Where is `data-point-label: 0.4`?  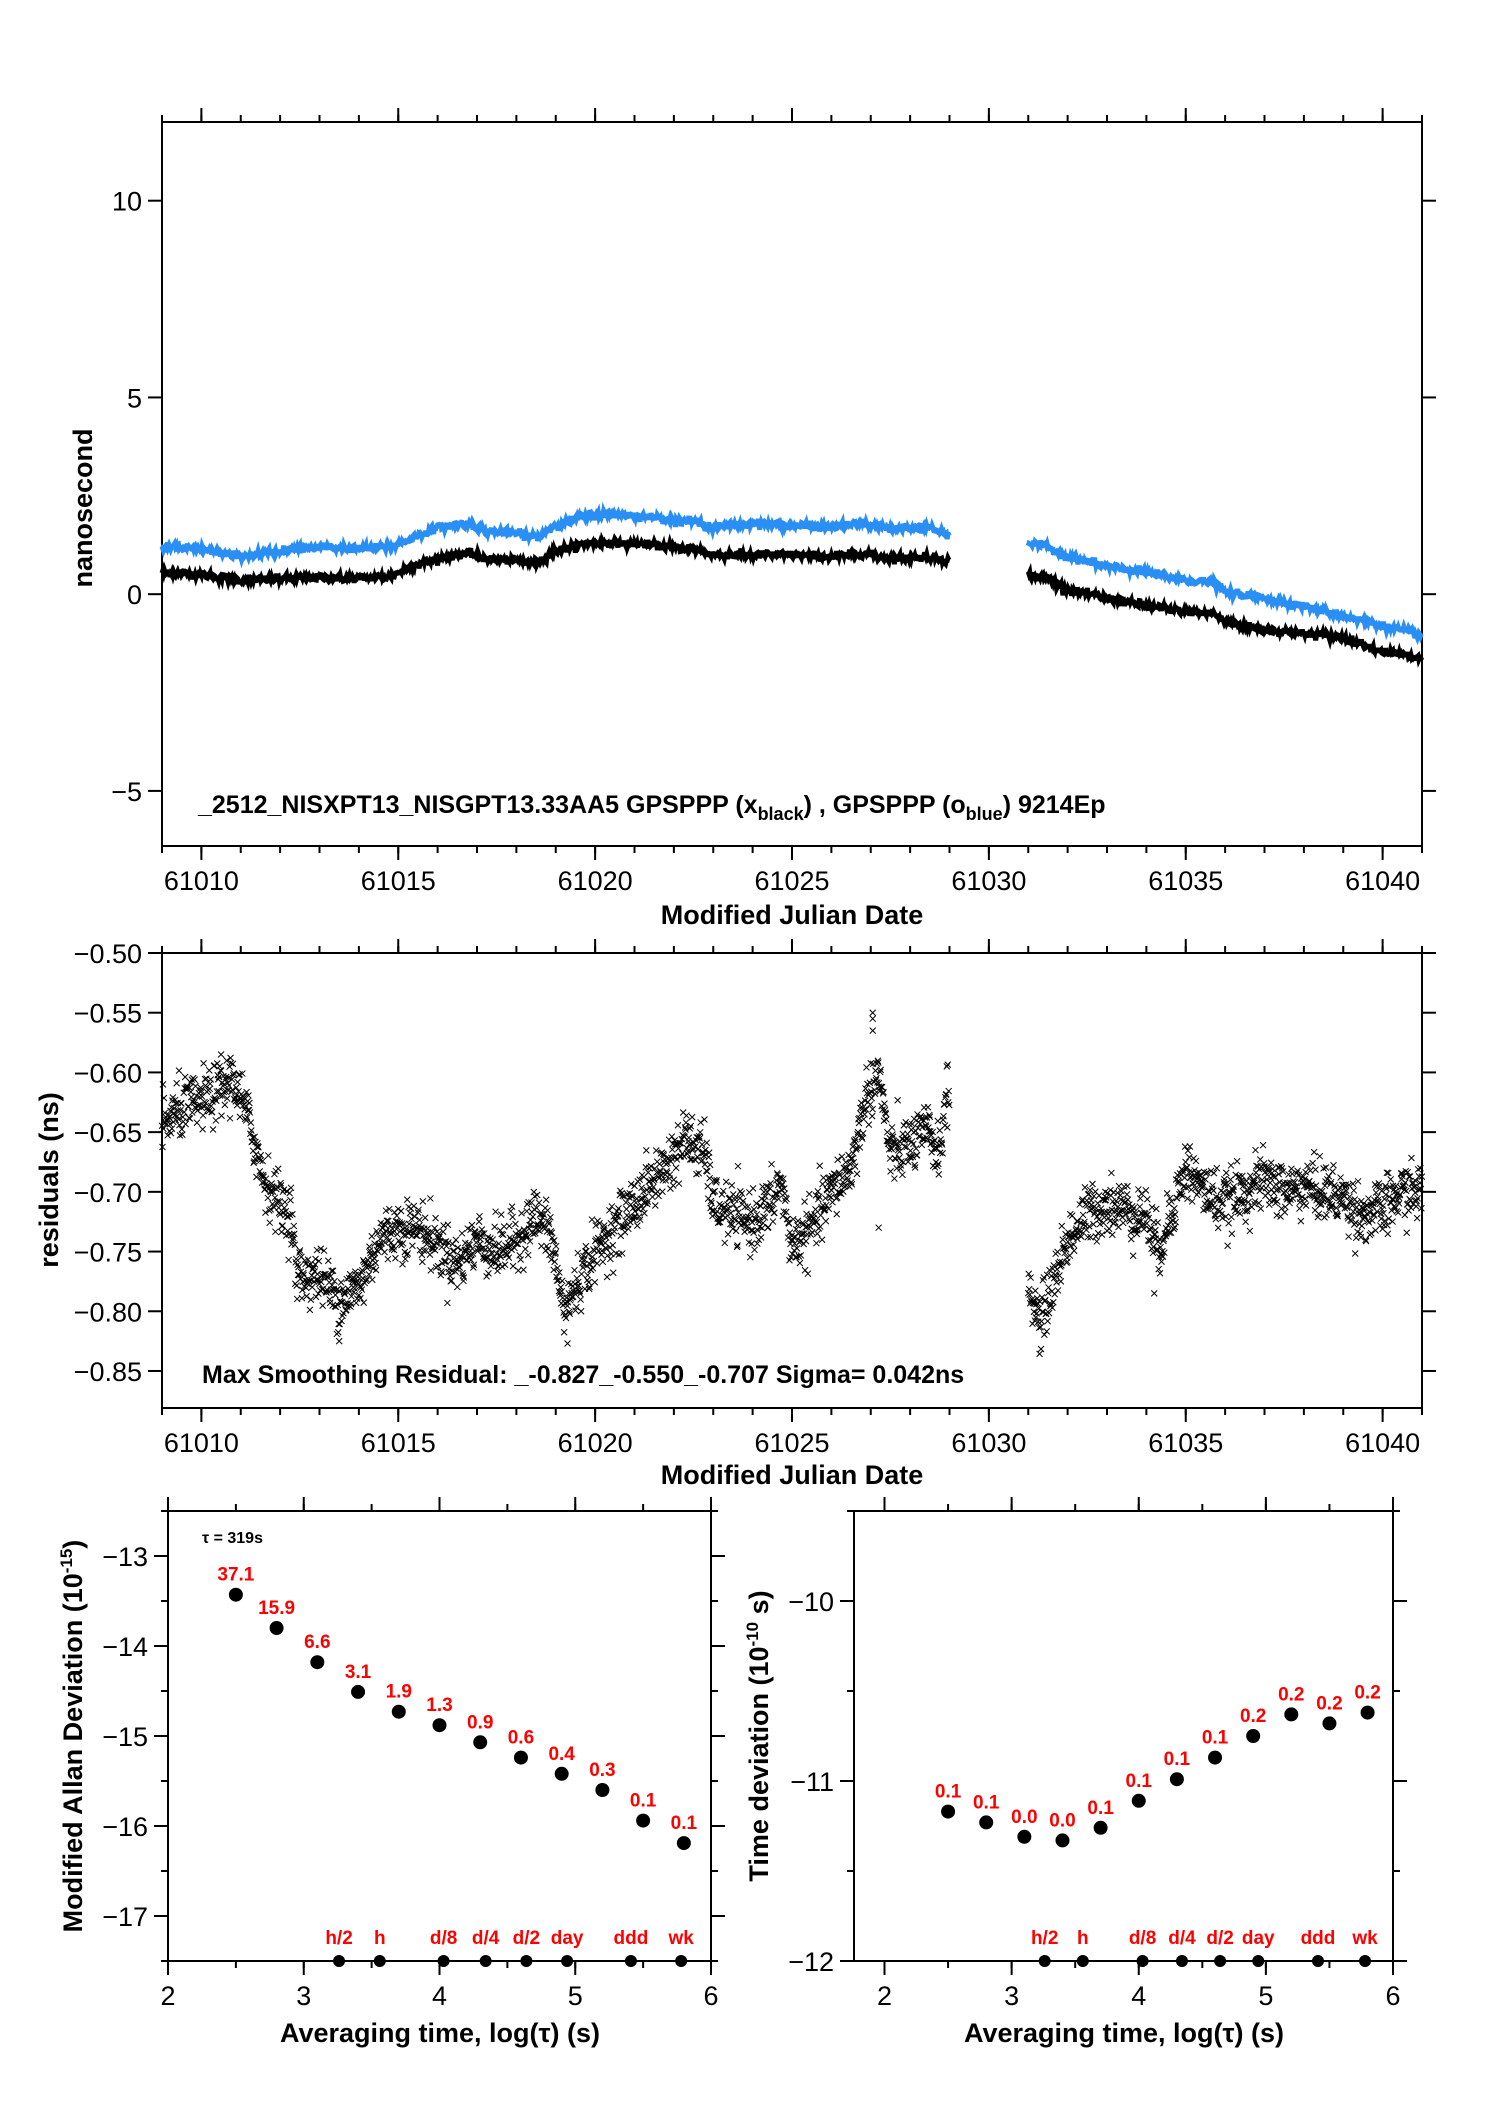
data-point-label: 0.4 is located at coordinates (561, 1754).